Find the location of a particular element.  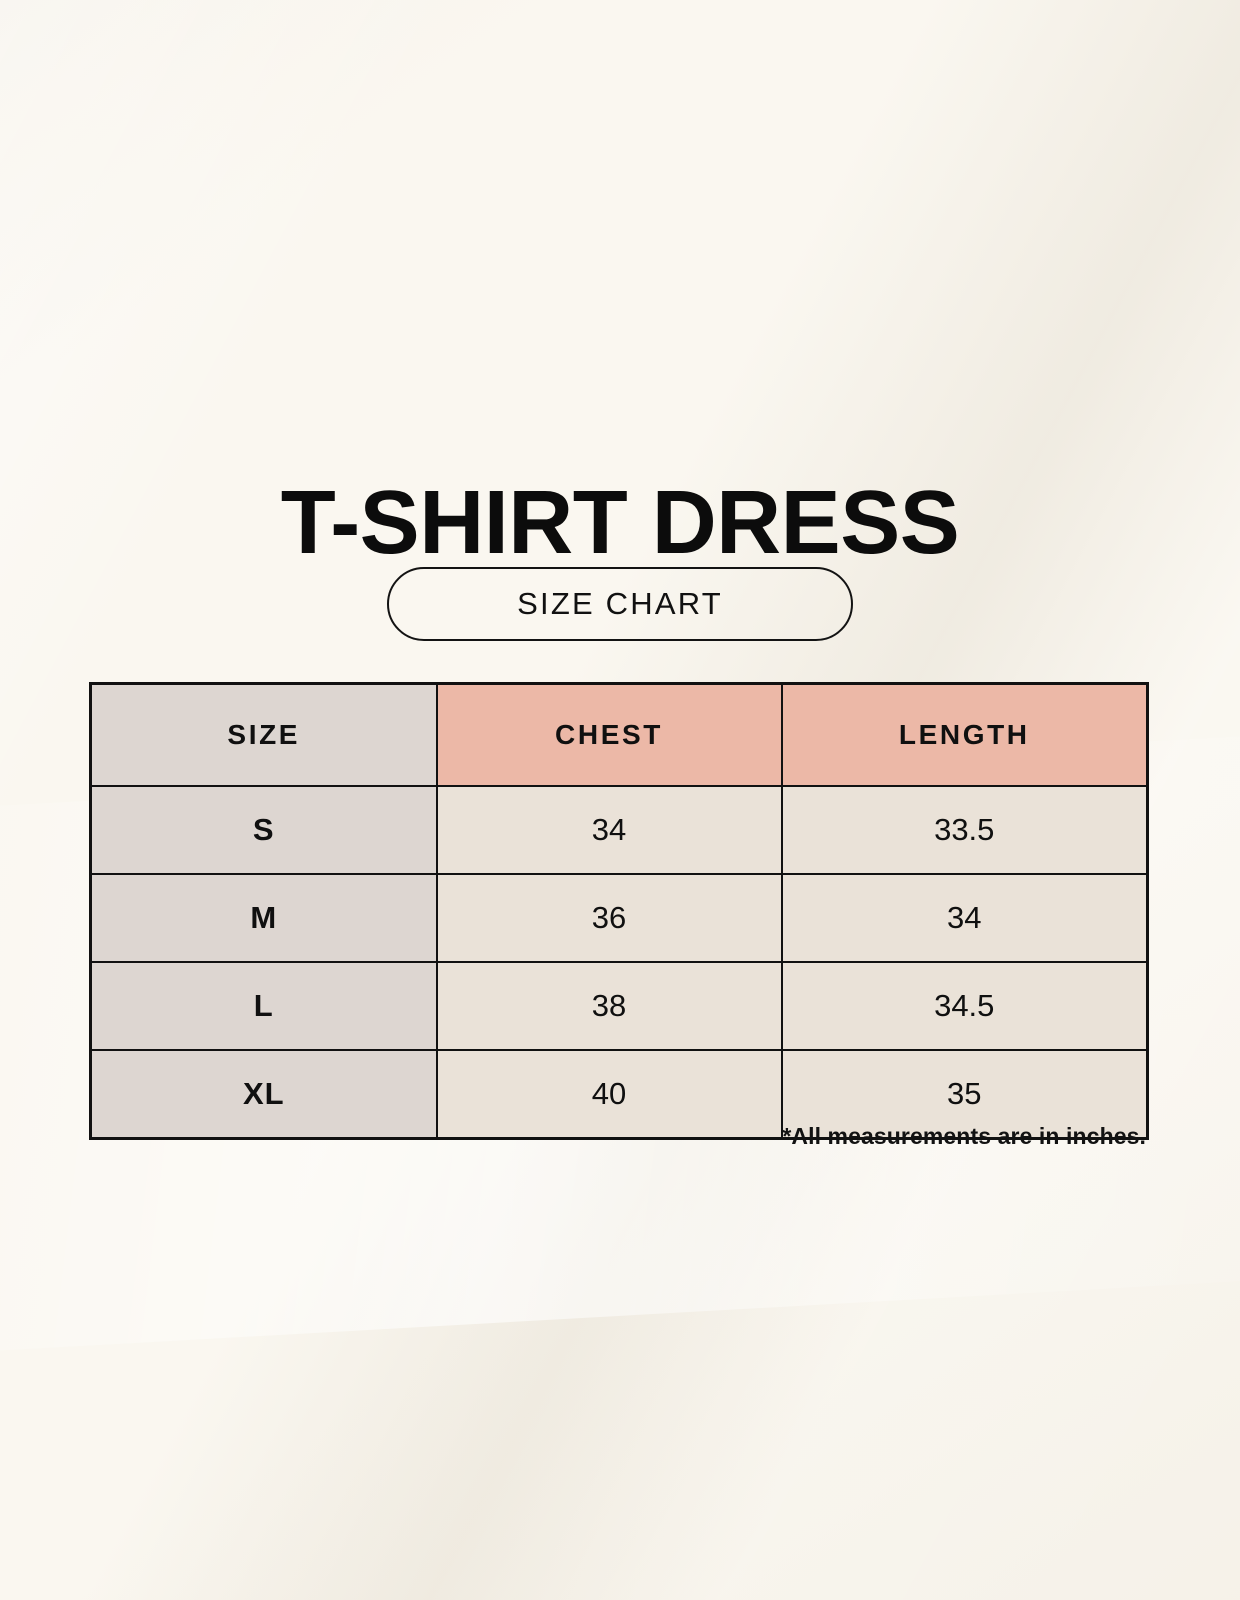

cell-length-xl: 35 is located at coordinates (964, 1094).